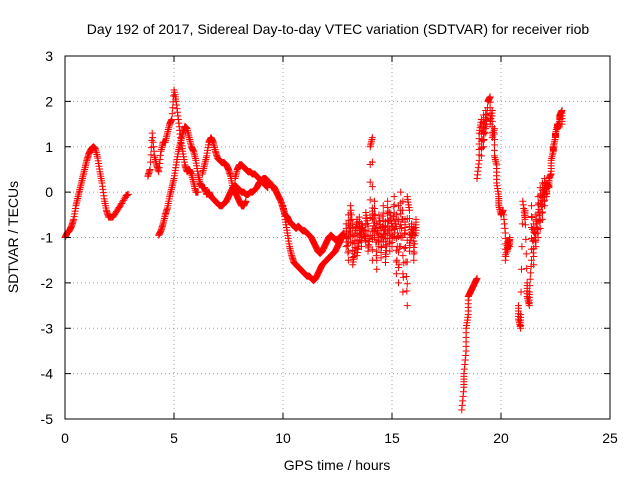 This screenshot has width=640, height=480. Describe the element at coordinates (47, 328) in the screenshot. I see `y-tick-label: -3` at that location.